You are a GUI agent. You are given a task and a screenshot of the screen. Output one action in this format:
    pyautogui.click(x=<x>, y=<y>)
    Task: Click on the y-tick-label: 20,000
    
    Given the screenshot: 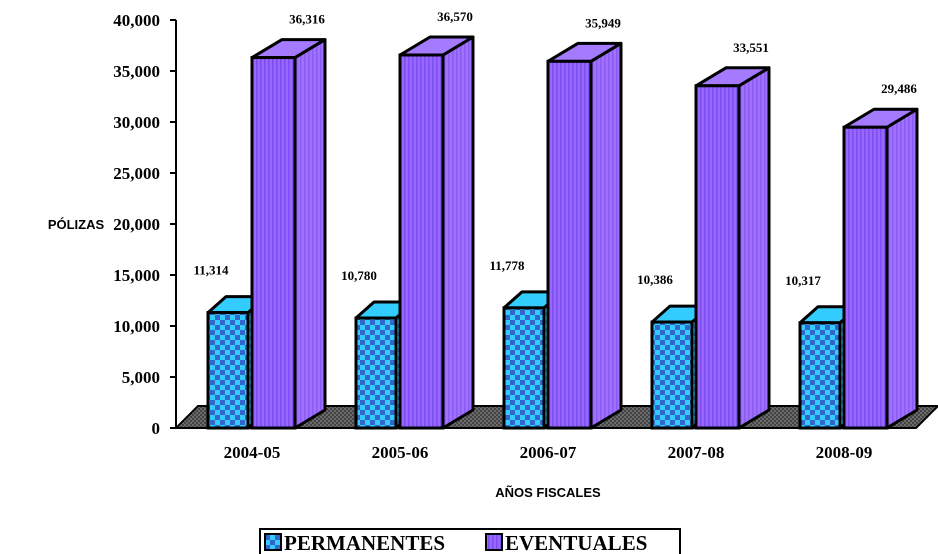 What is the action you would take?
    pyautogui.click(x=136, y=224)
    